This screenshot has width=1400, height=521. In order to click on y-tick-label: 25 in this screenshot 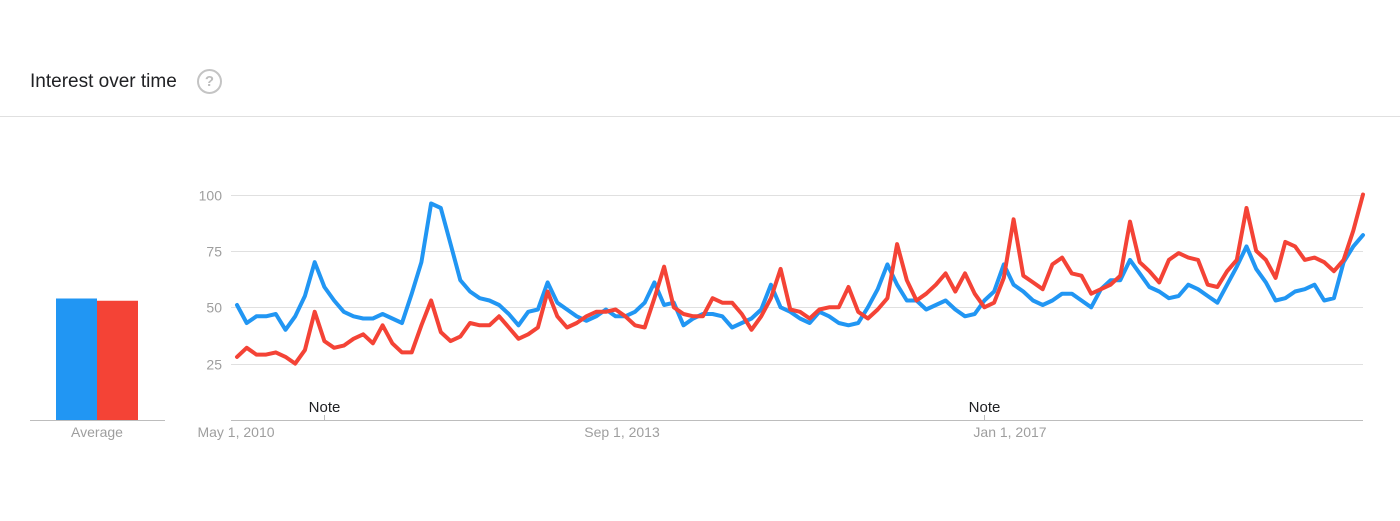, I will do `click(214, 365)`.